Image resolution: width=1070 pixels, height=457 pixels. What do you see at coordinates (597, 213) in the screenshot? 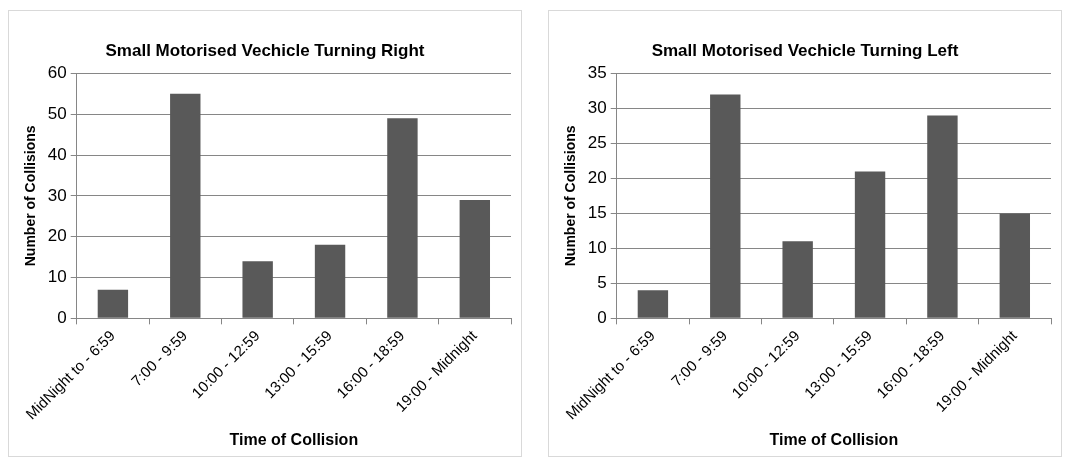
I see `y-tick-label: 15` at bounding box center [597, 213].